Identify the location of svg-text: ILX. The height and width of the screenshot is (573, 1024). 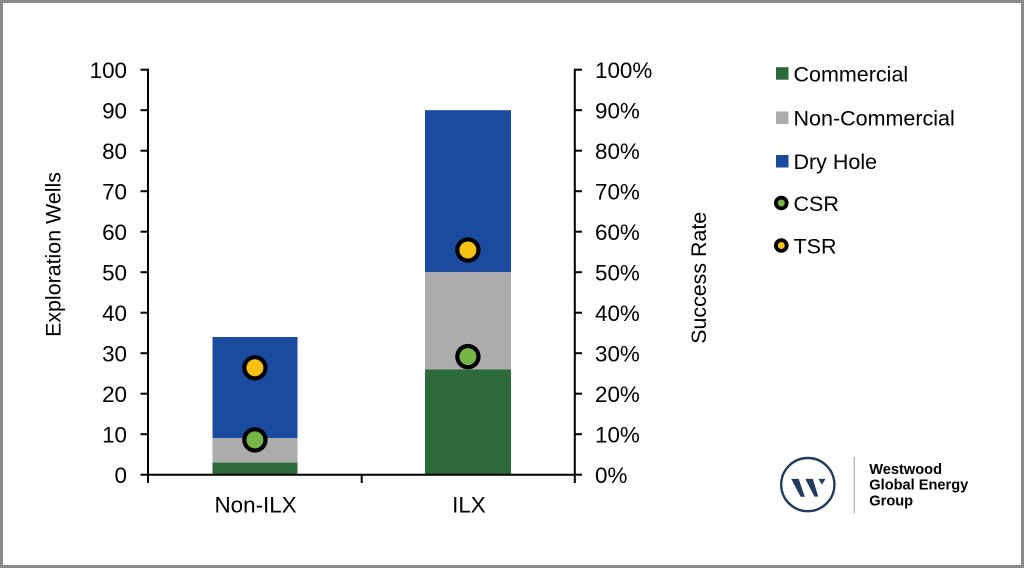
(469, 504).